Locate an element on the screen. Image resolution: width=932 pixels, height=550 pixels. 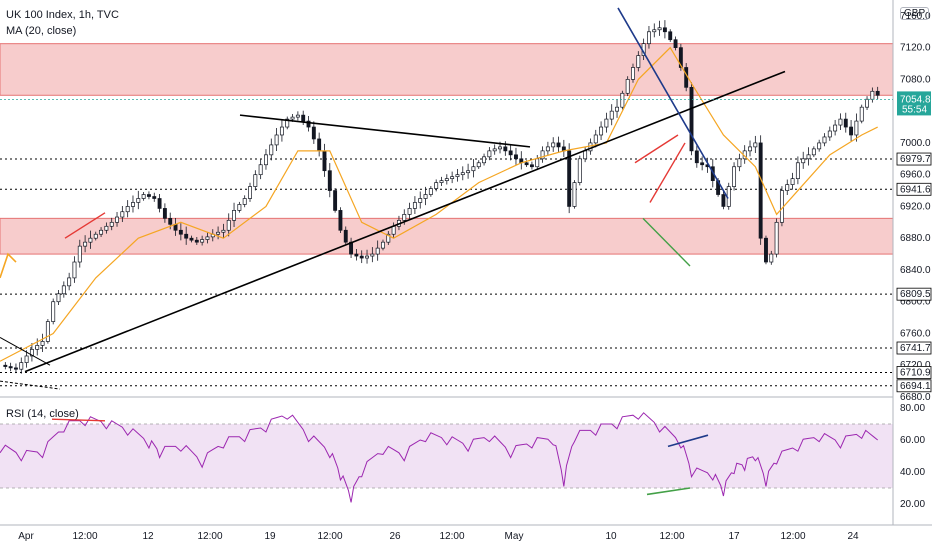
time-tick-label: 10 is located at coordinates (611, 536).